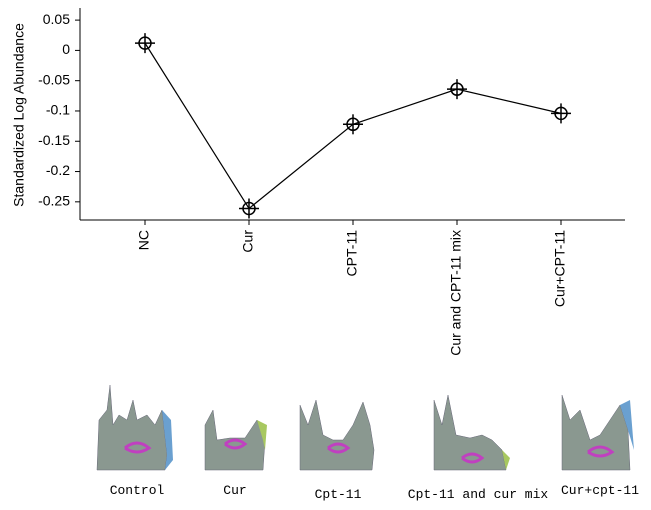 The width and height of the screenshot is (651, 510). What do you see at coordinates (137, 490) in the screenshot?
I see `thumbnail-caption: Control` at bounding box center [137, 490].